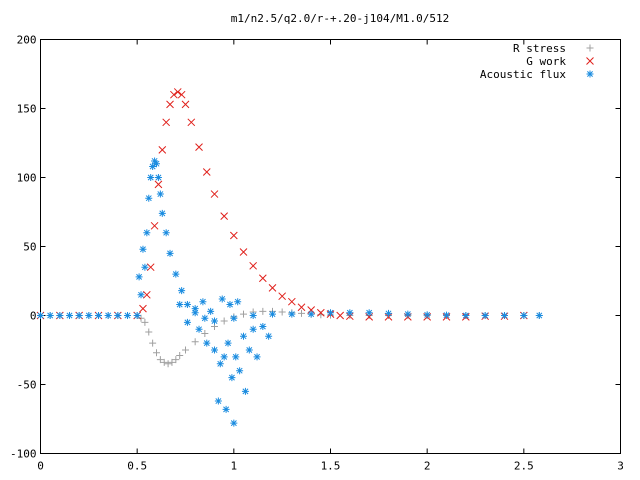 The image size is (640, 480). Describe the element at coordinates (620, 466) in the screenshot. I see `x-tick-label: 3` at that location.